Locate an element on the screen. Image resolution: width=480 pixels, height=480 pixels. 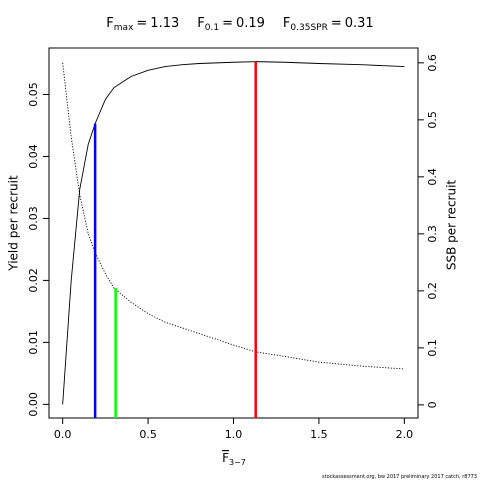
y-tick-label: 0.04 is located at coordinates (33, 156).